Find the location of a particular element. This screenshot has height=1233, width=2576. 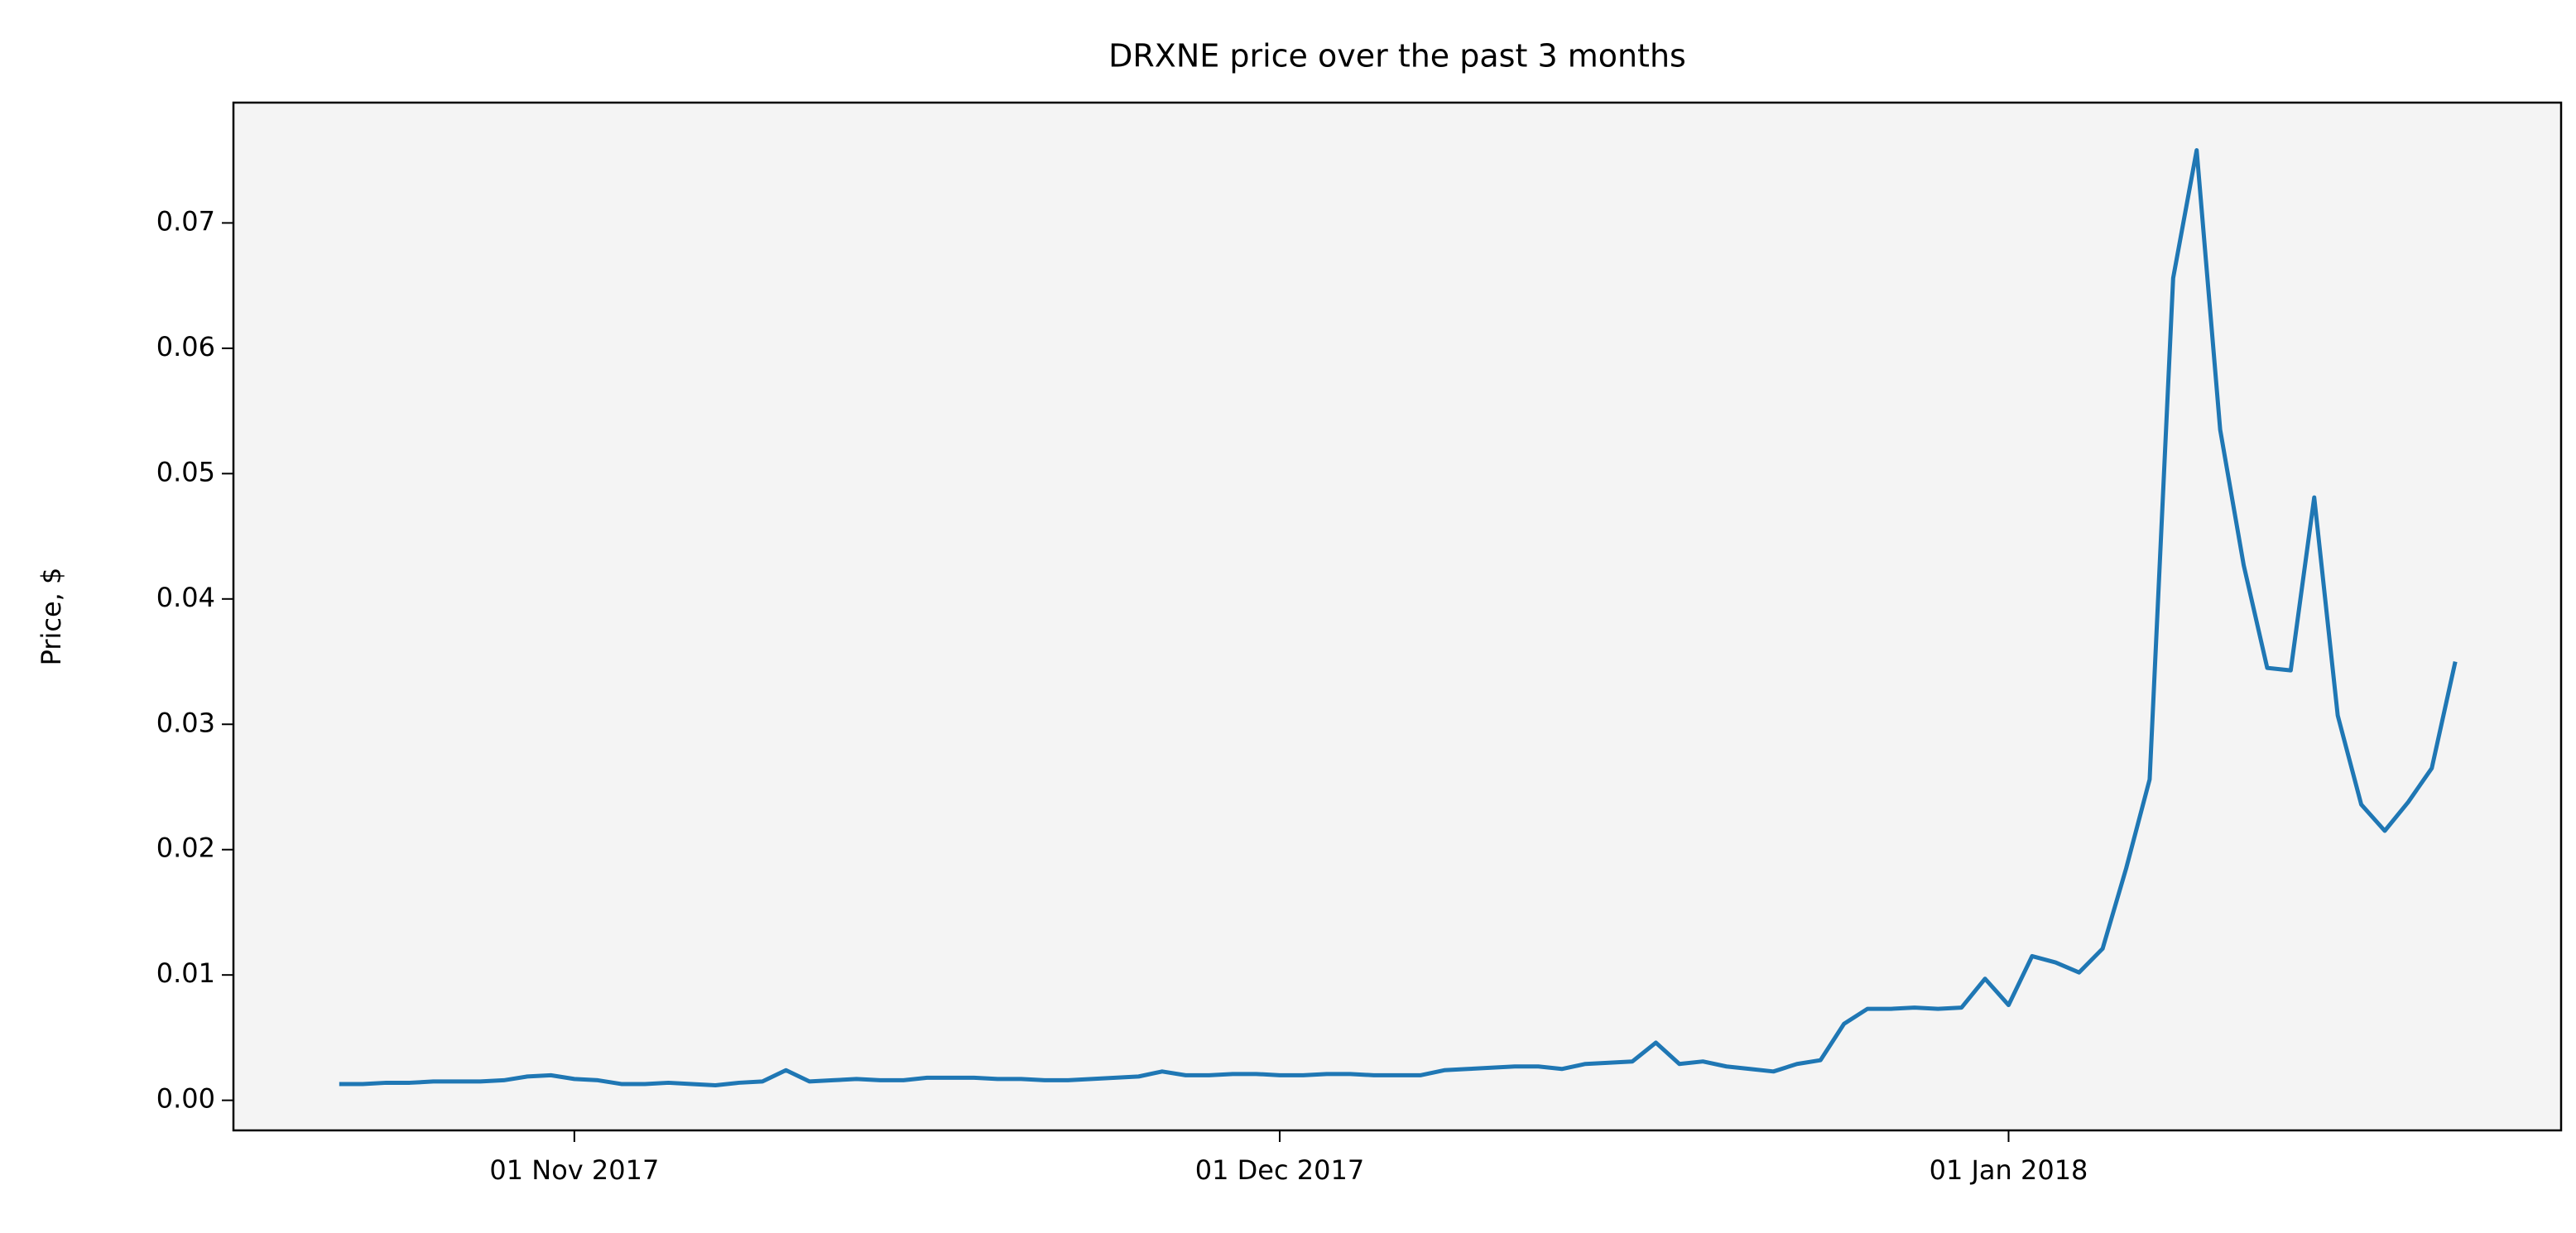

y-tick-label: 0.05 is located at coordinates (185, 471).